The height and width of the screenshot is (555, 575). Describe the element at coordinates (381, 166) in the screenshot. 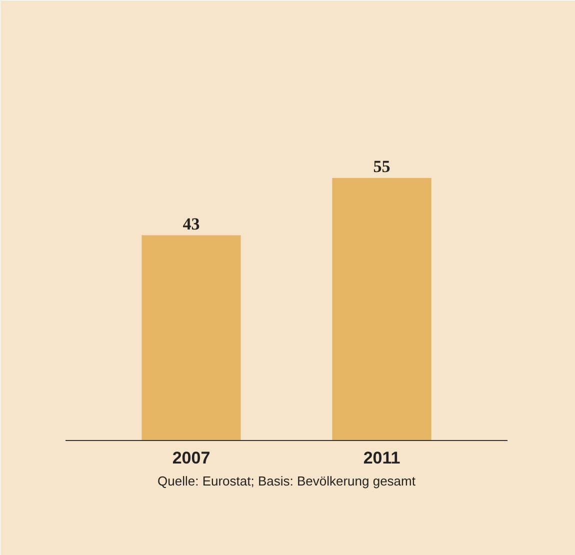

I see `data-label: 55` at that location.